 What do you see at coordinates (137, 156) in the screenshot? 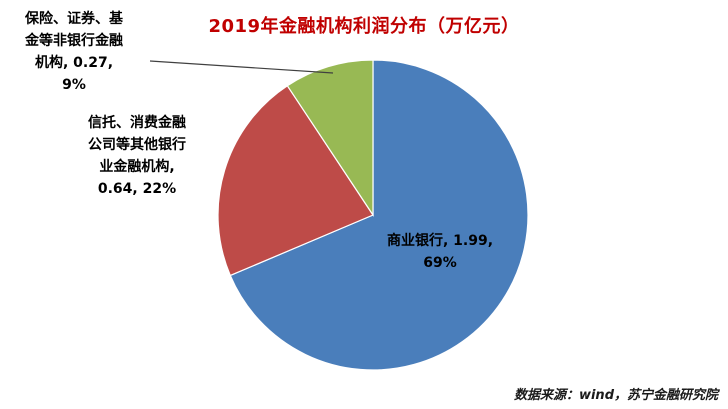
I see `label-other-banking-institutions: 信托、消费金融公司等其他银行业金融机构, 0.64, 22%` at bounding box center [137, 156].